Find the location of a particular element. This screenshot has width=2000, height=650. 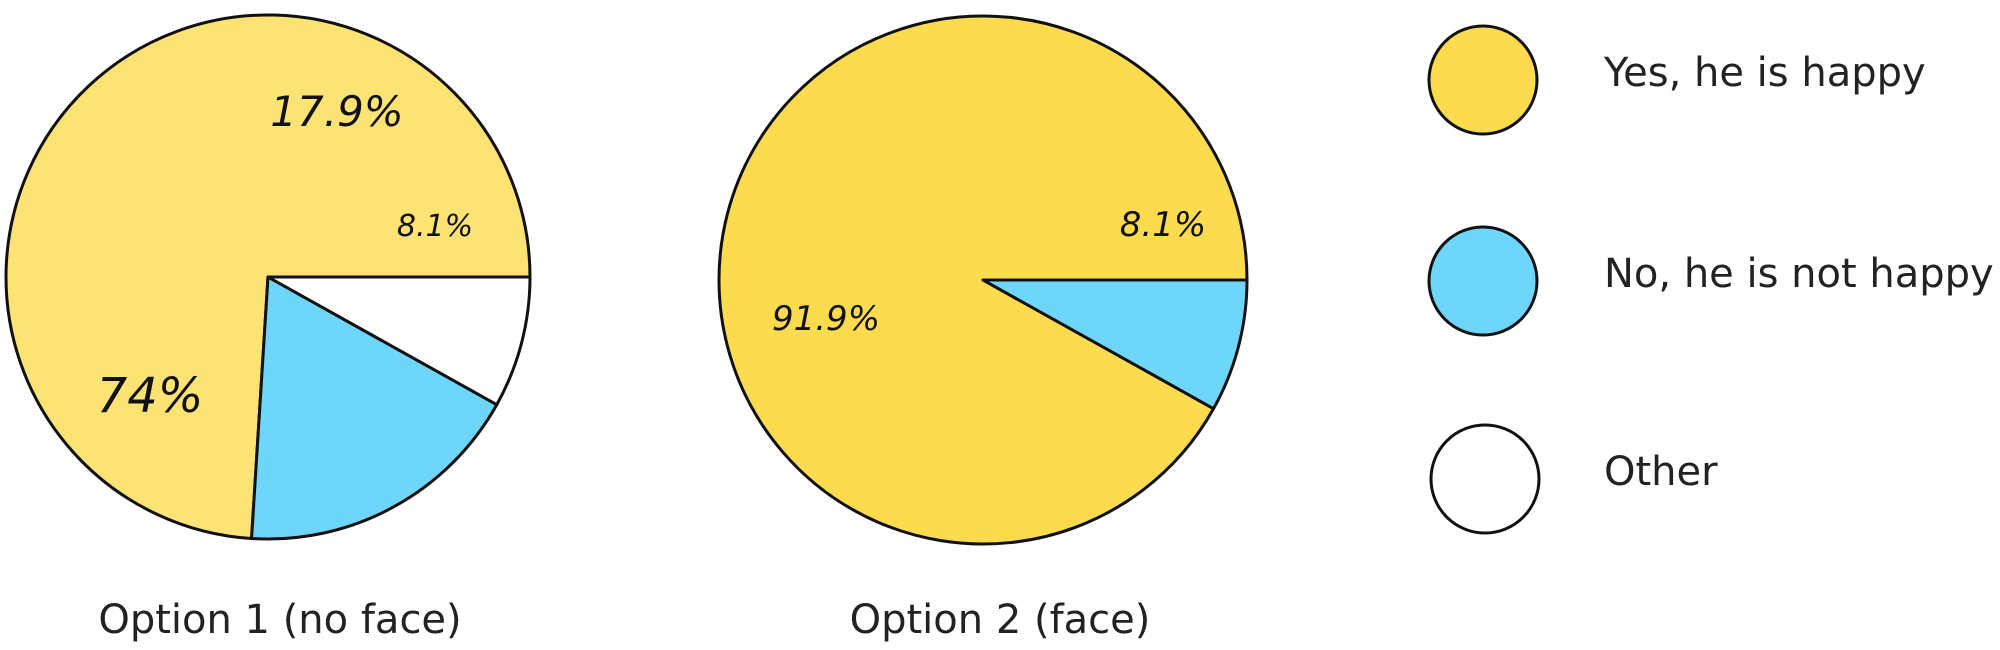

pie-2-label-no-he-is-not-happy: 8.1% is located at coordinates (1163, 225).